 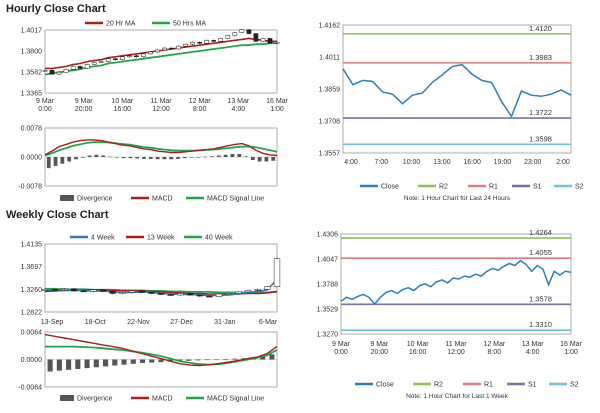 I want to click on hourly-price-xtick-1: 9 Mar, so click(x=84, y=101).